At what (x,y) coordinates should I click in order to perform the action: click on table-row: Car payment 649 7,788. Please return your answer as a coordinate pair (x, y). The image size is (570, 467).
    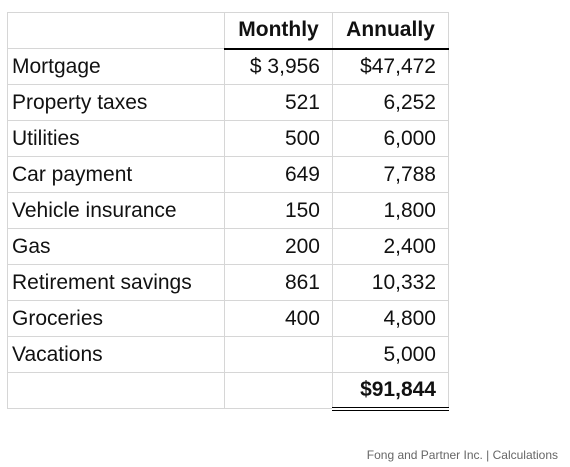
    Looking at the image, I should click on (228, 174).